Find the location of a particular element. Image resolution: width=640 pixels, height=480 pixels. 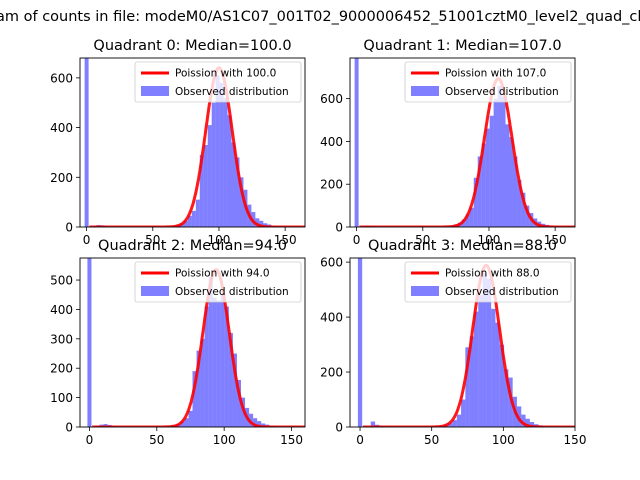

panel-title: Quadrant 3: Median=88.0 is located at coordinates (462, 246).